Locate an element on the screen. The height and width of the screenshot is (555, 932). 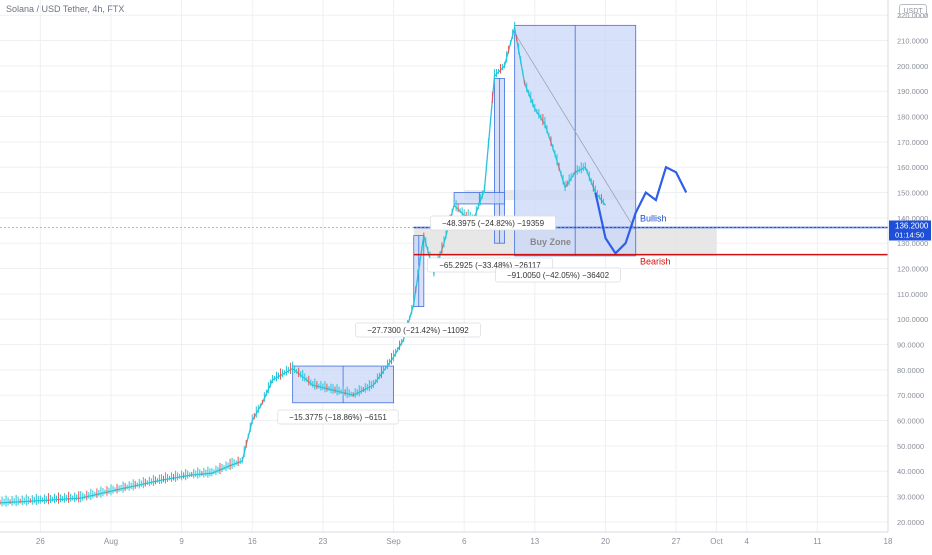
y-tick-label: 110.0000 is located at coordinates (912, 294).